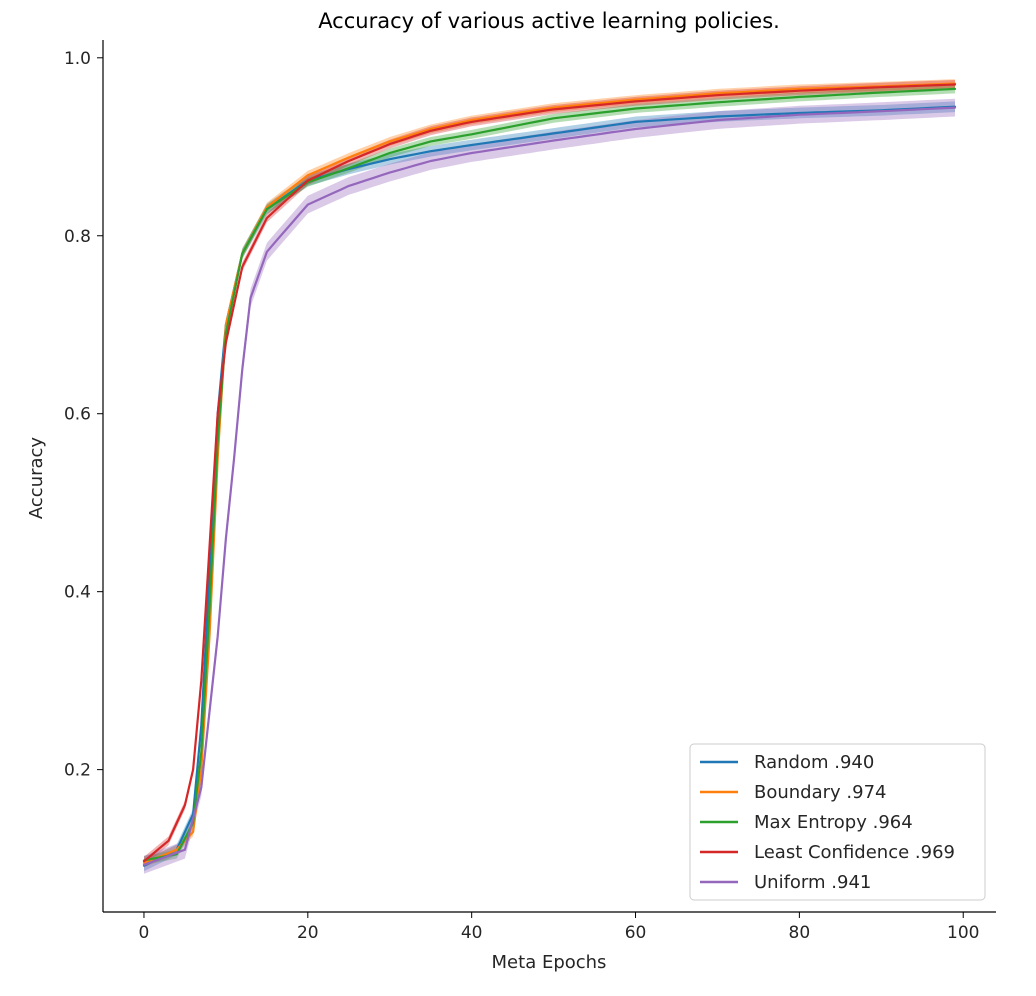  Describe the element at coordinates (636, 933) in the screenshot. I see `x-tick-label: 60` at that location.